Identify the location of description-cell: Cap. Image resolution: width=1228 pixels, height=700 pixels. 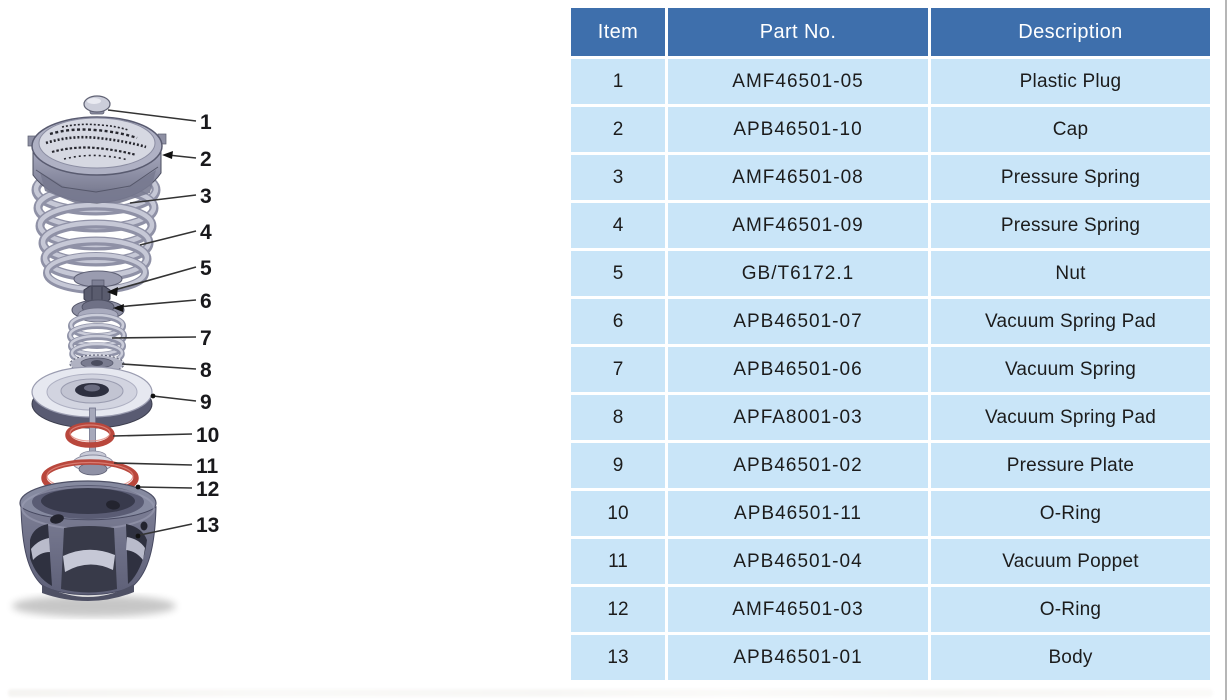
(1070, 129).